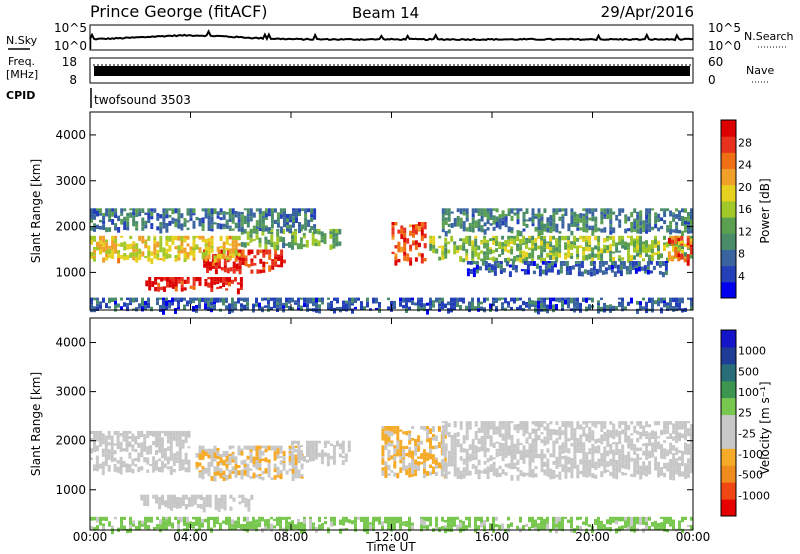 The image size is (800, 554). What do you see at coordinates (728, 423) in the screenshot?
I see `velocity-colorbar-swatch` at bounding box center [728, 423].